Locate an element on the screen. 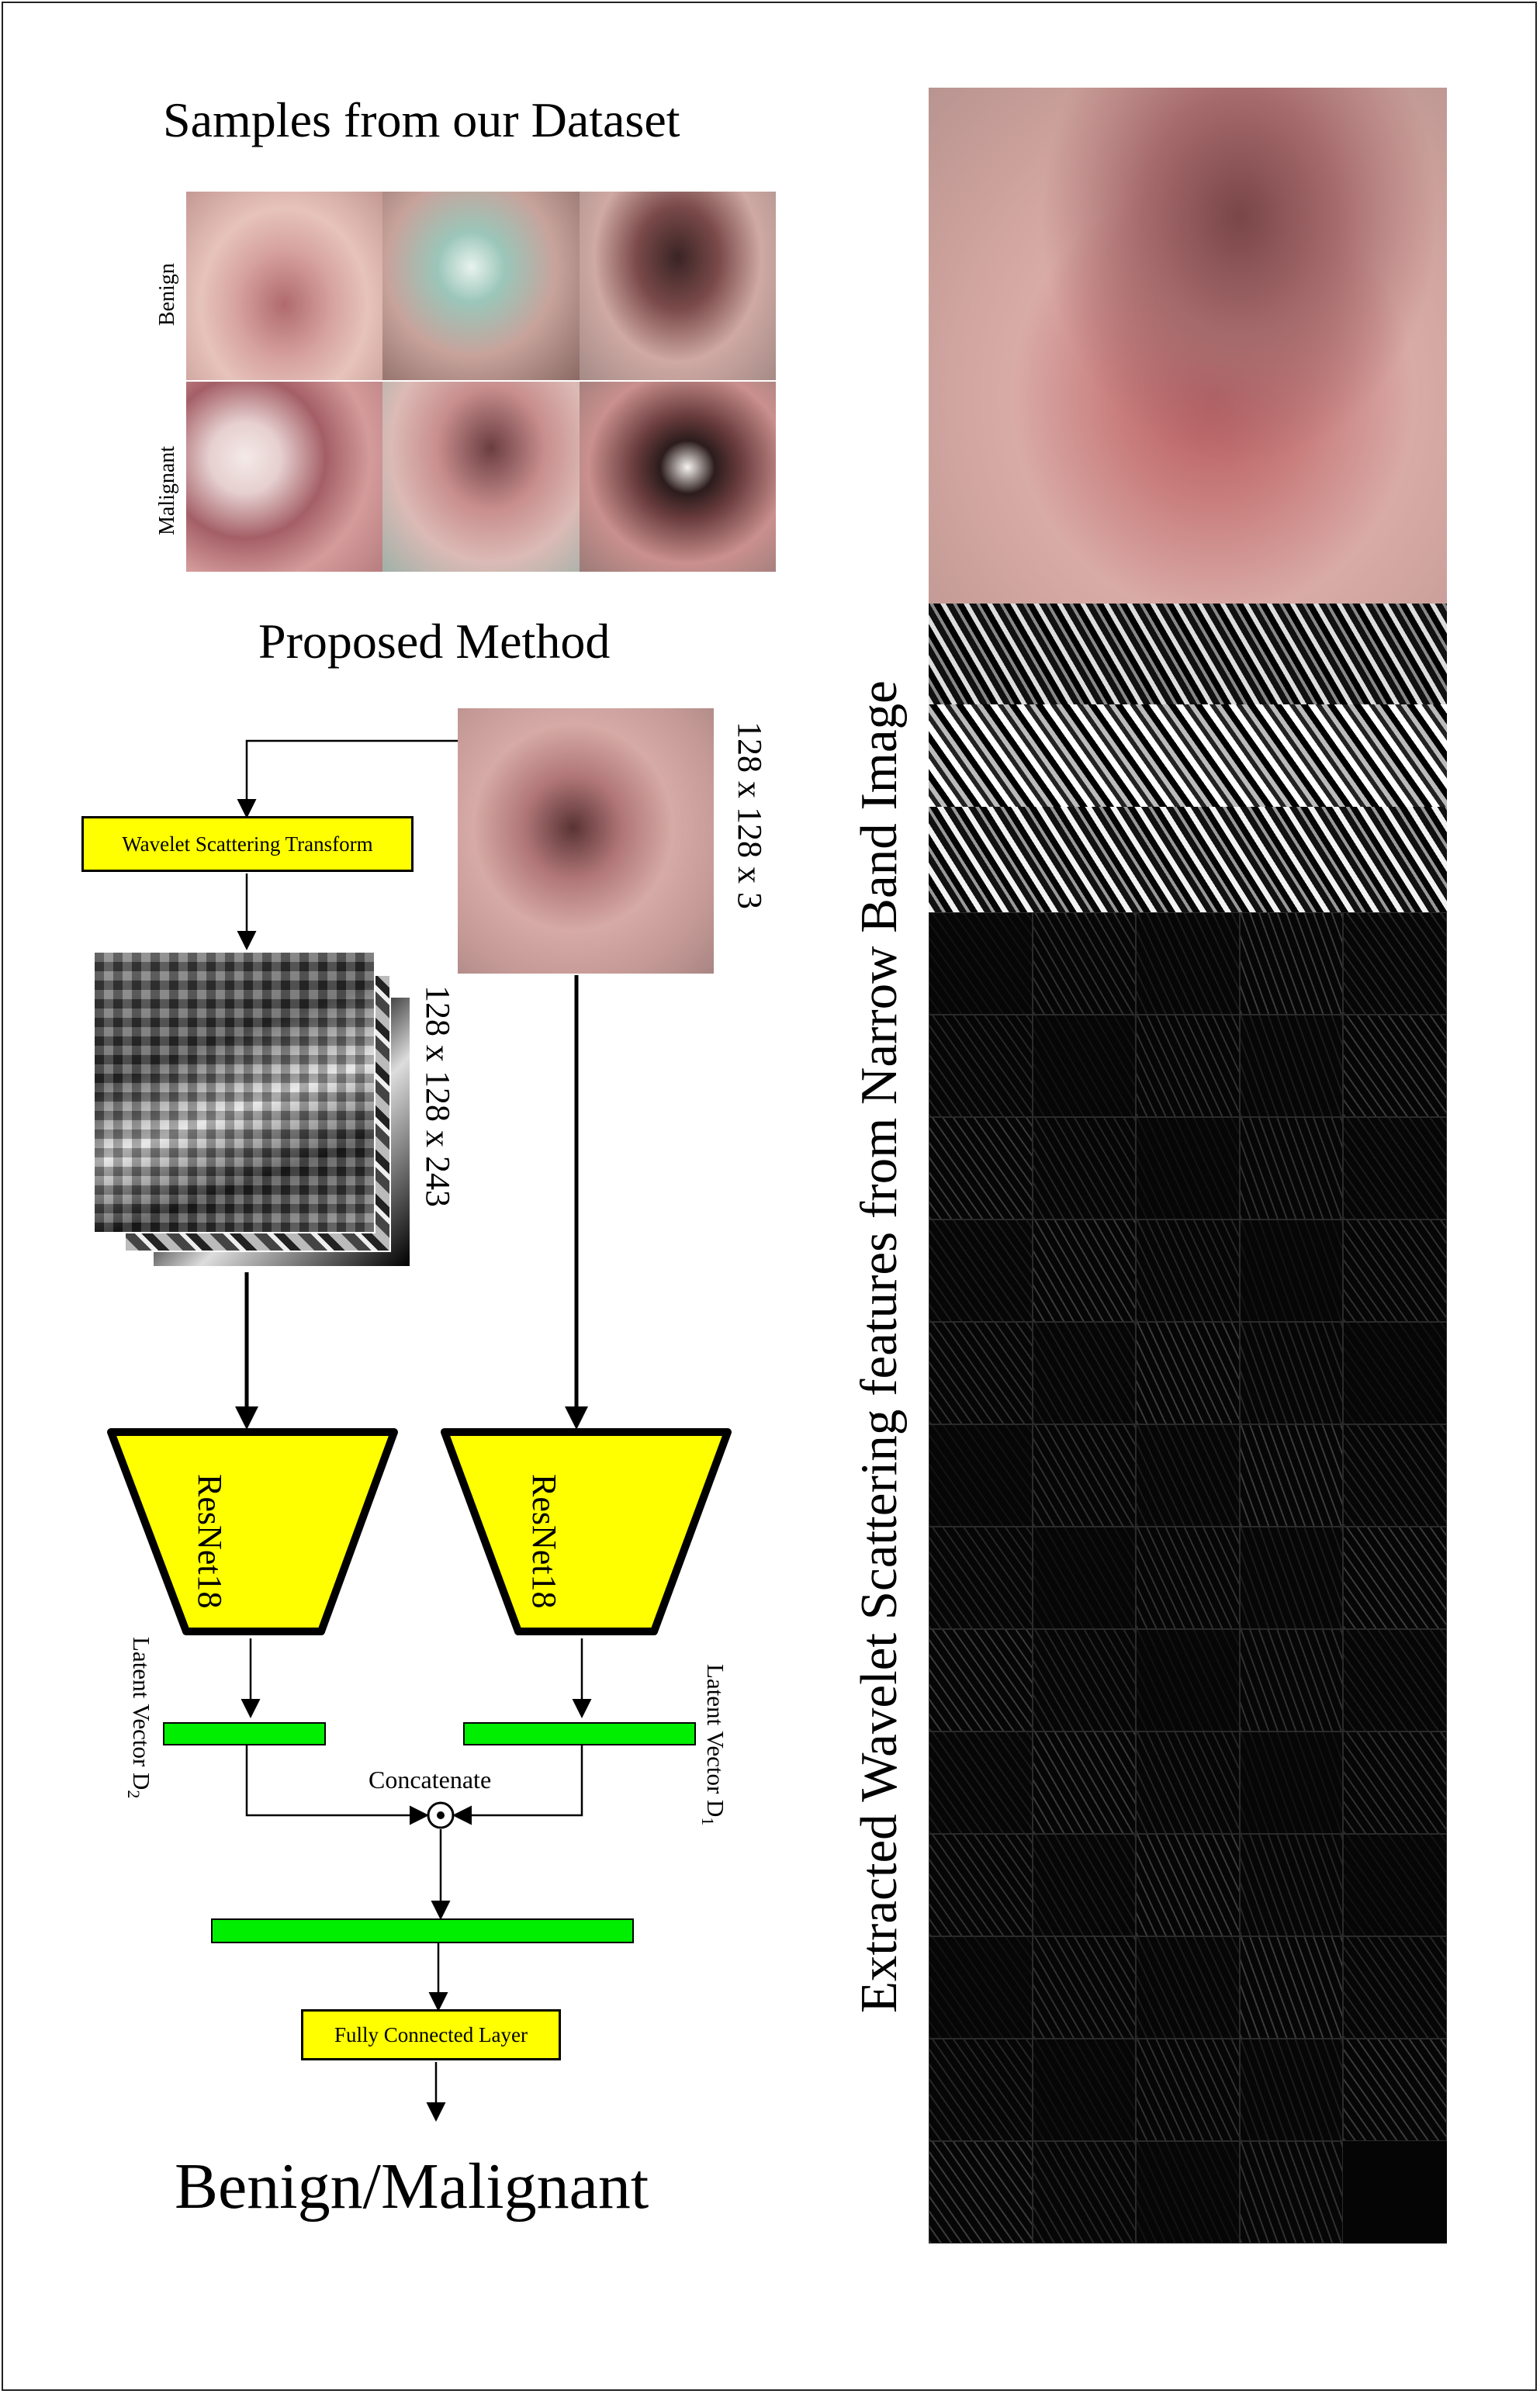  resnet-left-label: ResNet18 is located at coordinates (210, 1542).